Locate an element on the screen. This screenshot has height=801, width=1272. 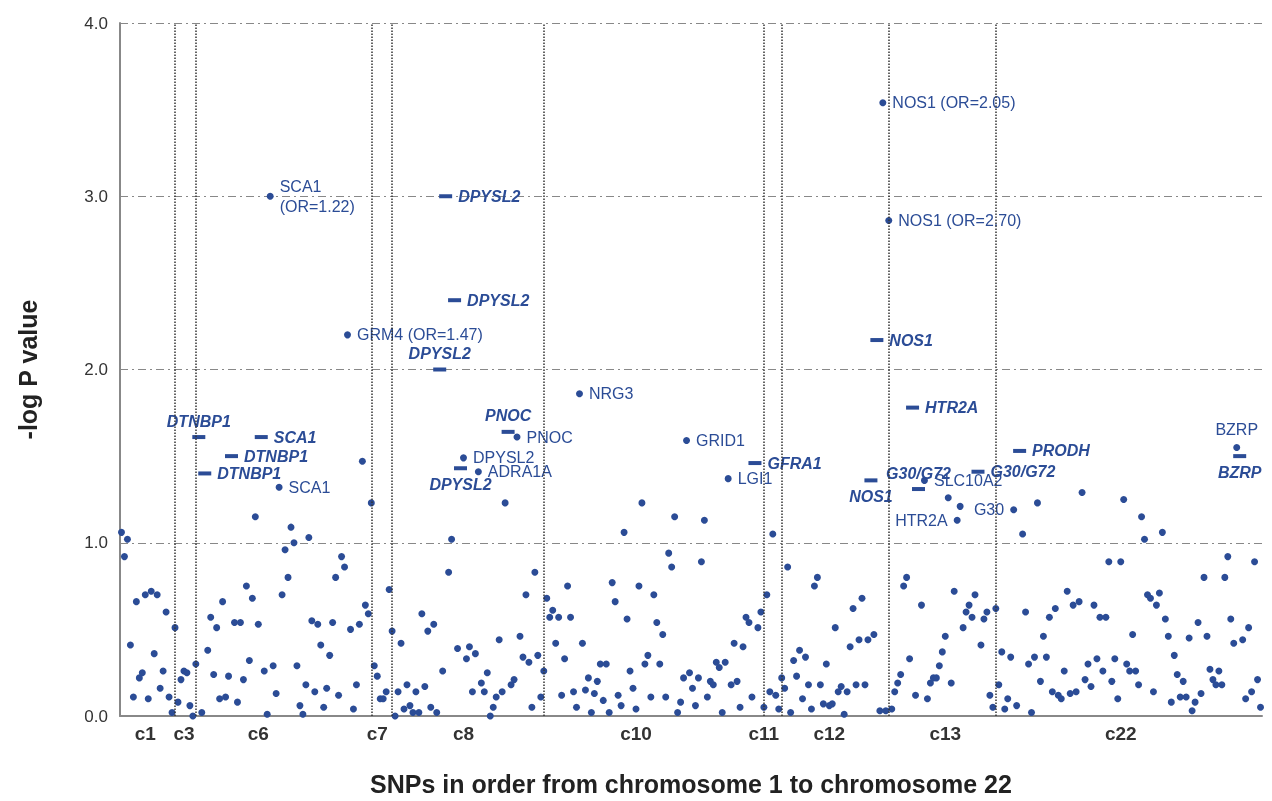
y-tick-label: 4.0 is located at coordinates (96, 23).